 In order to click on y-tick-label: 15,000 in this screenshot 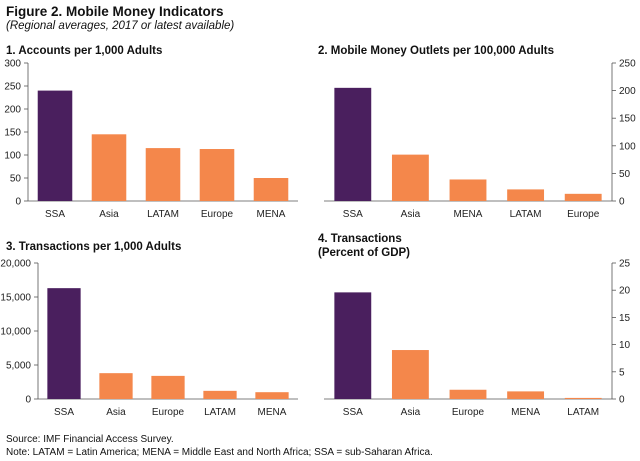, I will do `click(15, 298)`.